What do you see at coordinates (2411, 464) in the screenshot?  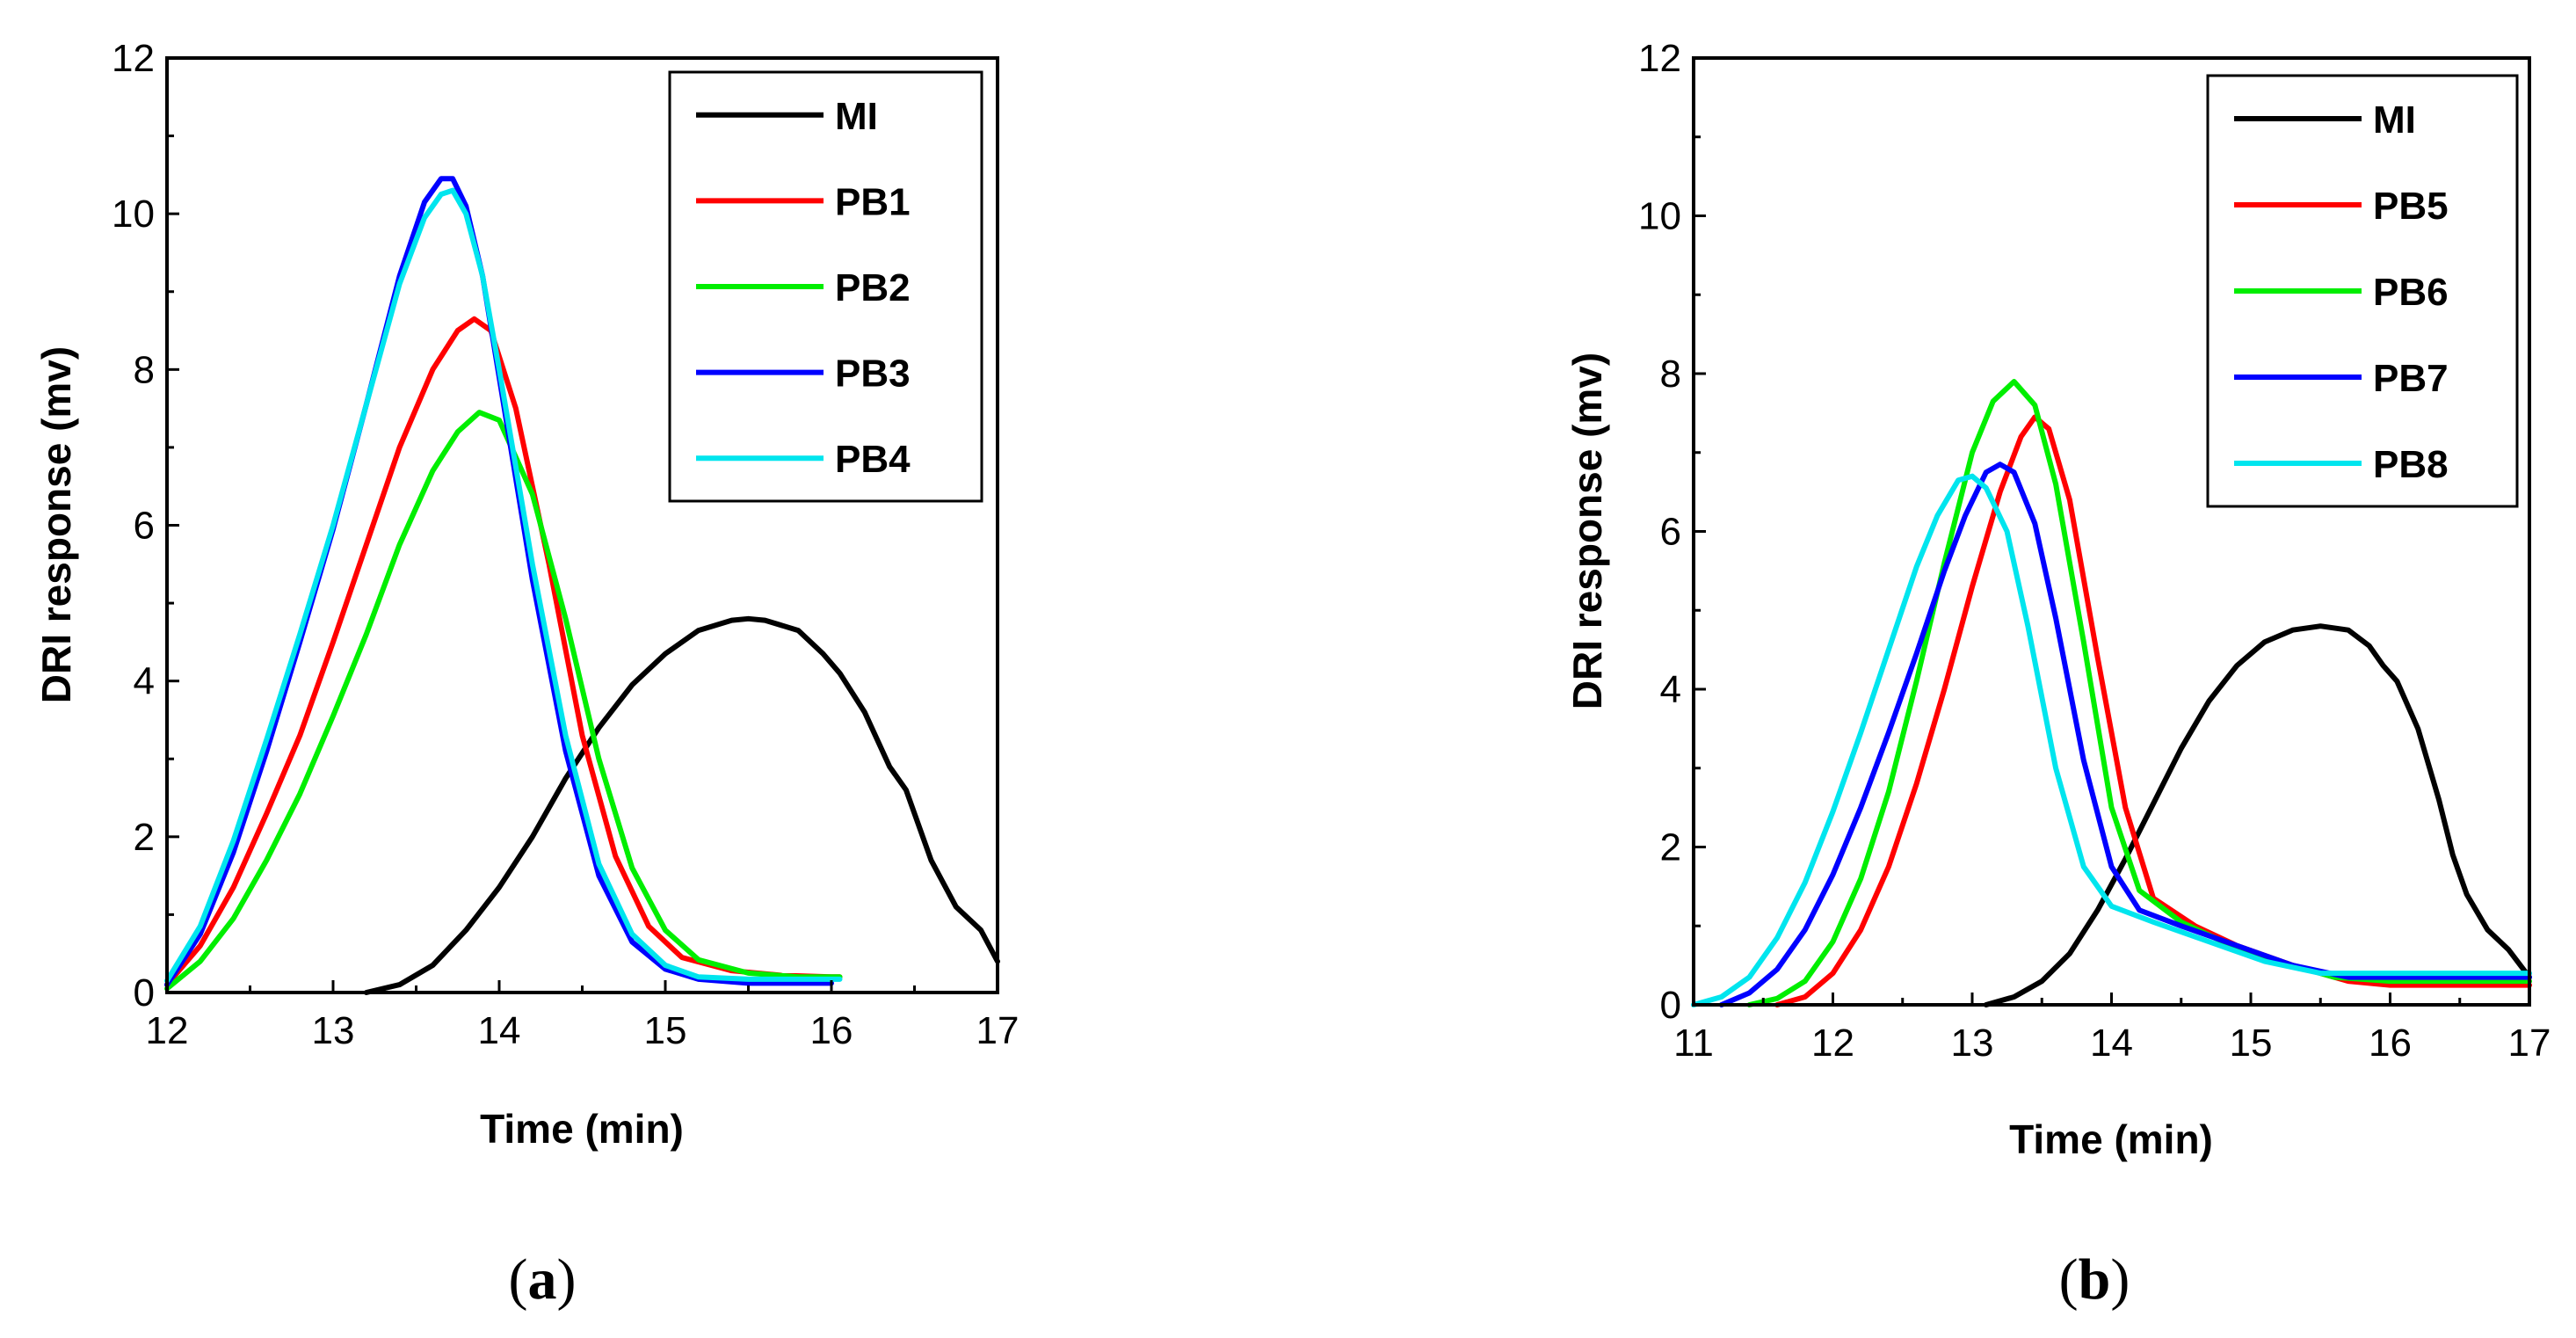 I see `legend-label-pb8: PB8` at bounding box center [2411, 464].